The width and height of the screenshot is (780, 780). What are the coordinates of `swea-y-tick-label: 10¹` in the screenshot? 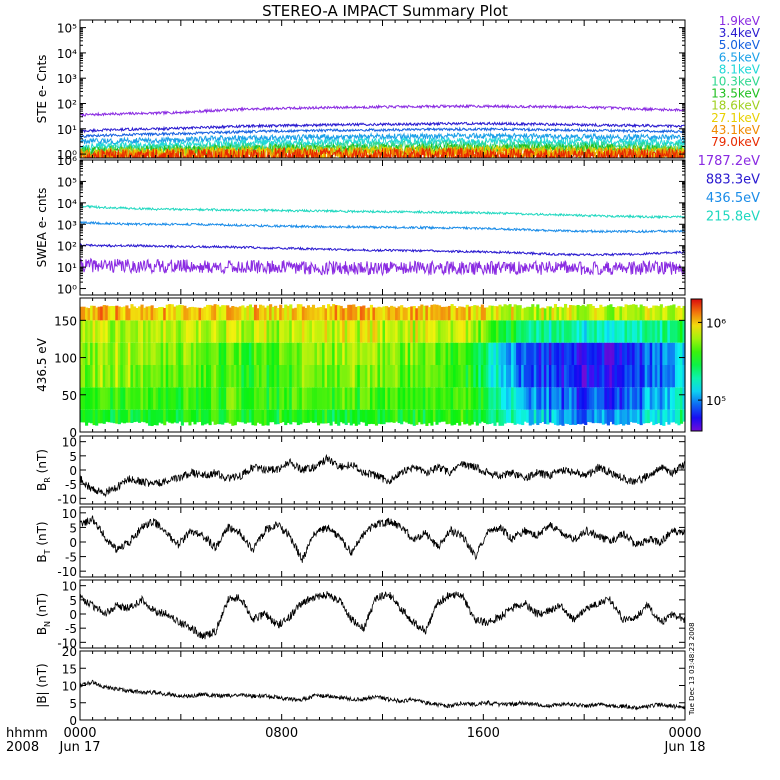 It's located at (67, 268).